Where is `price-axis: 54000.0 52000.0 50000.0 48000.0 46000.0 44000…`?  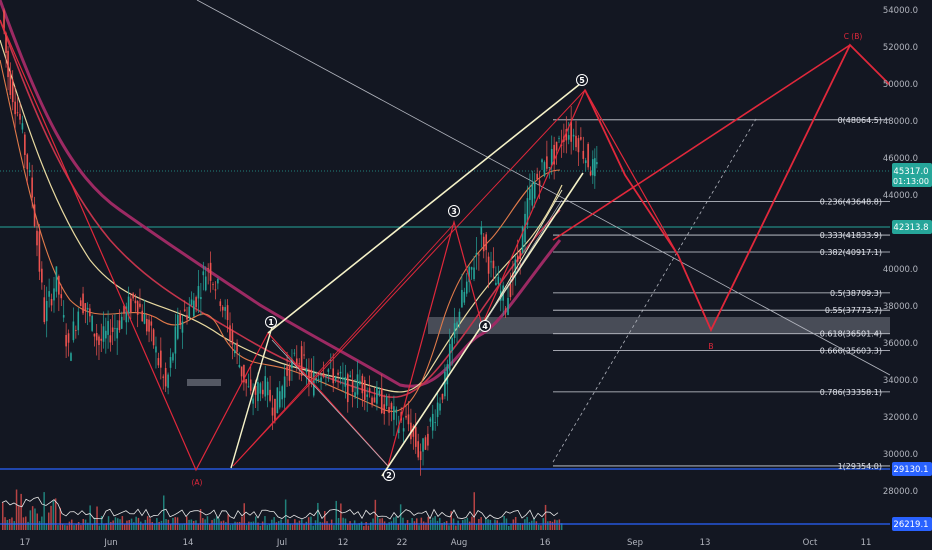 price-axis: 54000.0 52000.0 50000.0 48000.0 46000.0 44000… is located at coordinates (907, 275).